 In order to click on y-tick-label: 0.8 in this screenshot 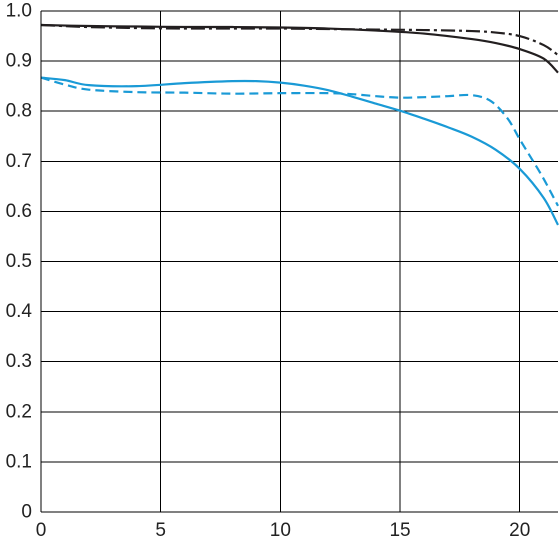, I will do `click(19, 111)`.